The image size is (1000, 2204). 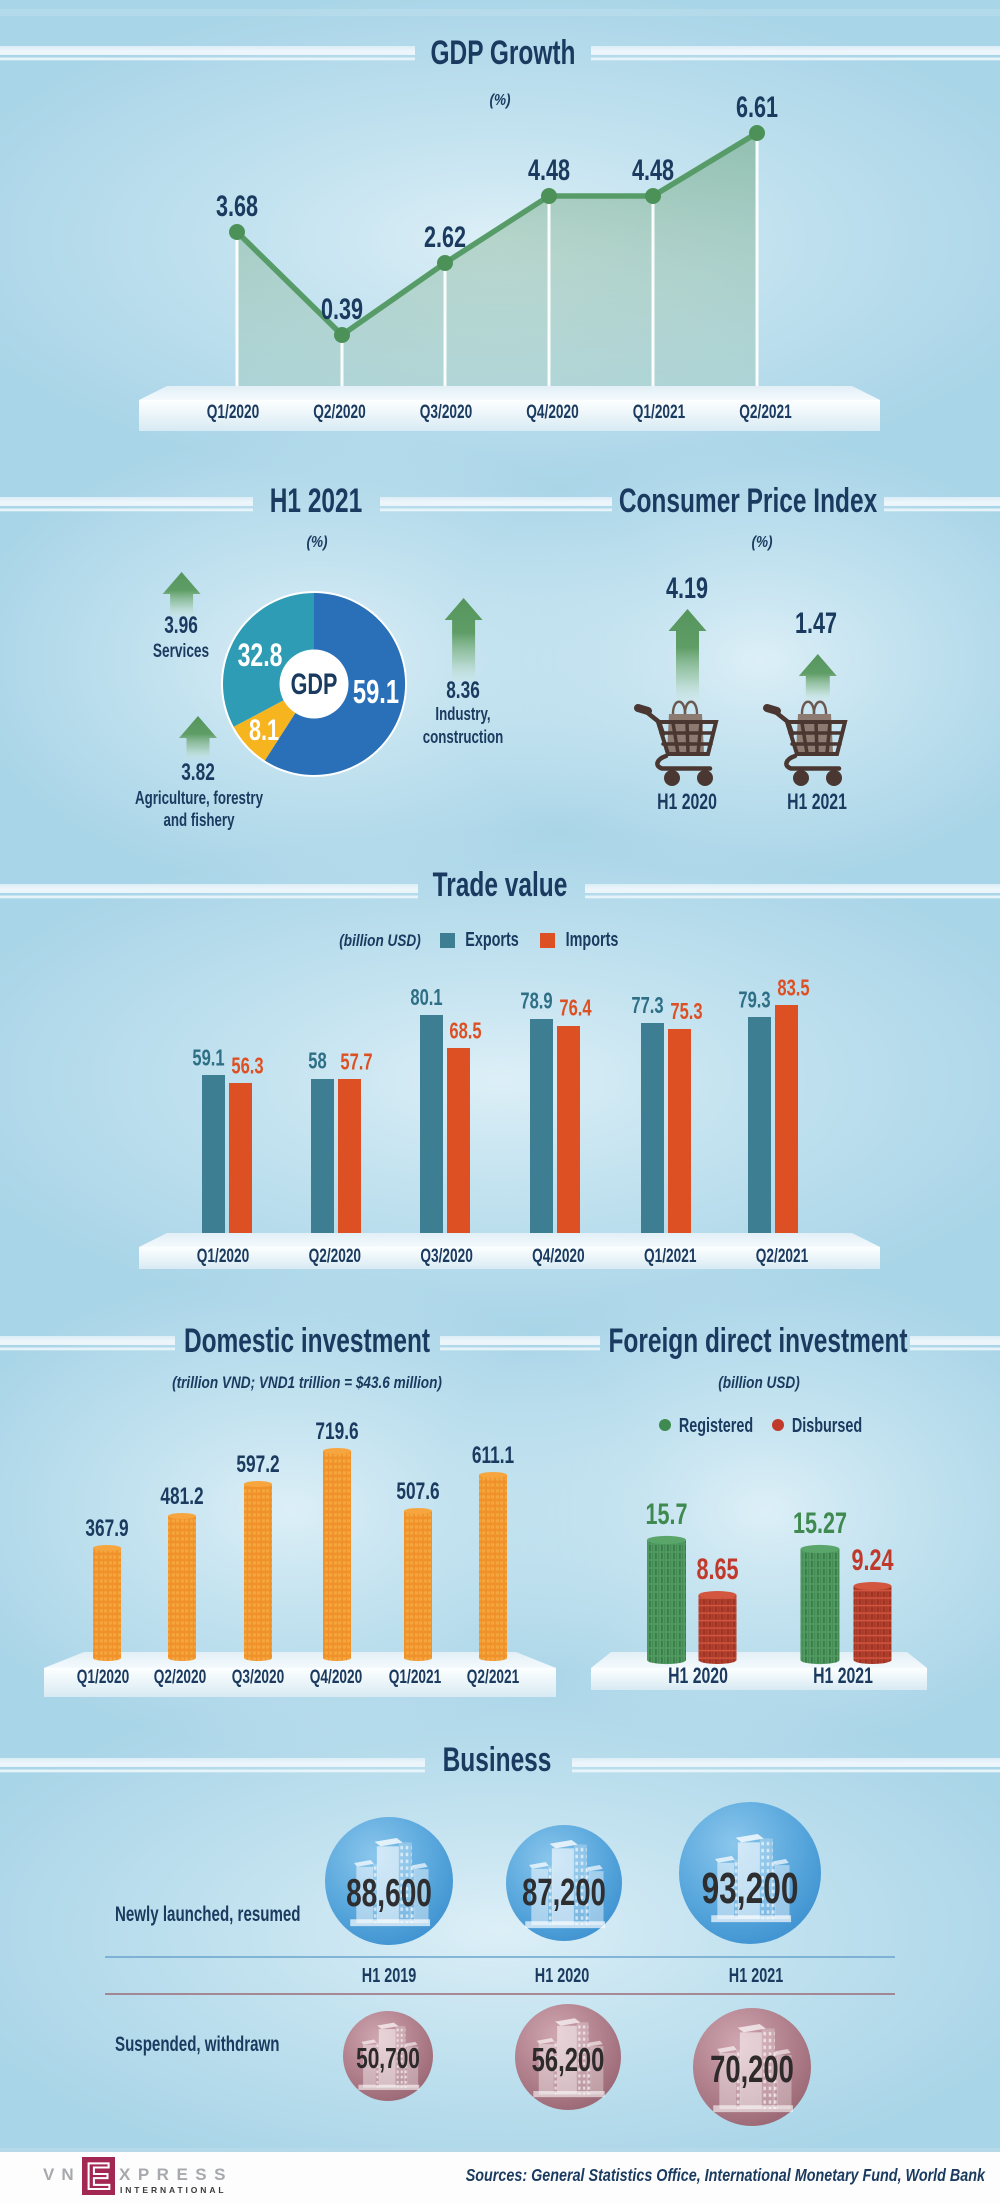 What do you see at coordinates (750, 1888) in the screenshot?
I see `svg-text: 93,200` at bounding box center [750, 1888].